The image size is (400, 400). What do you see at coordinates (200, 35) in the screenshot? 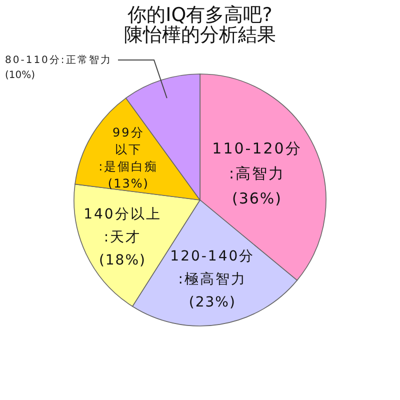
I see `chart-subtitle: 陳怡樺的分析結果` at bounding box center [200, 35].